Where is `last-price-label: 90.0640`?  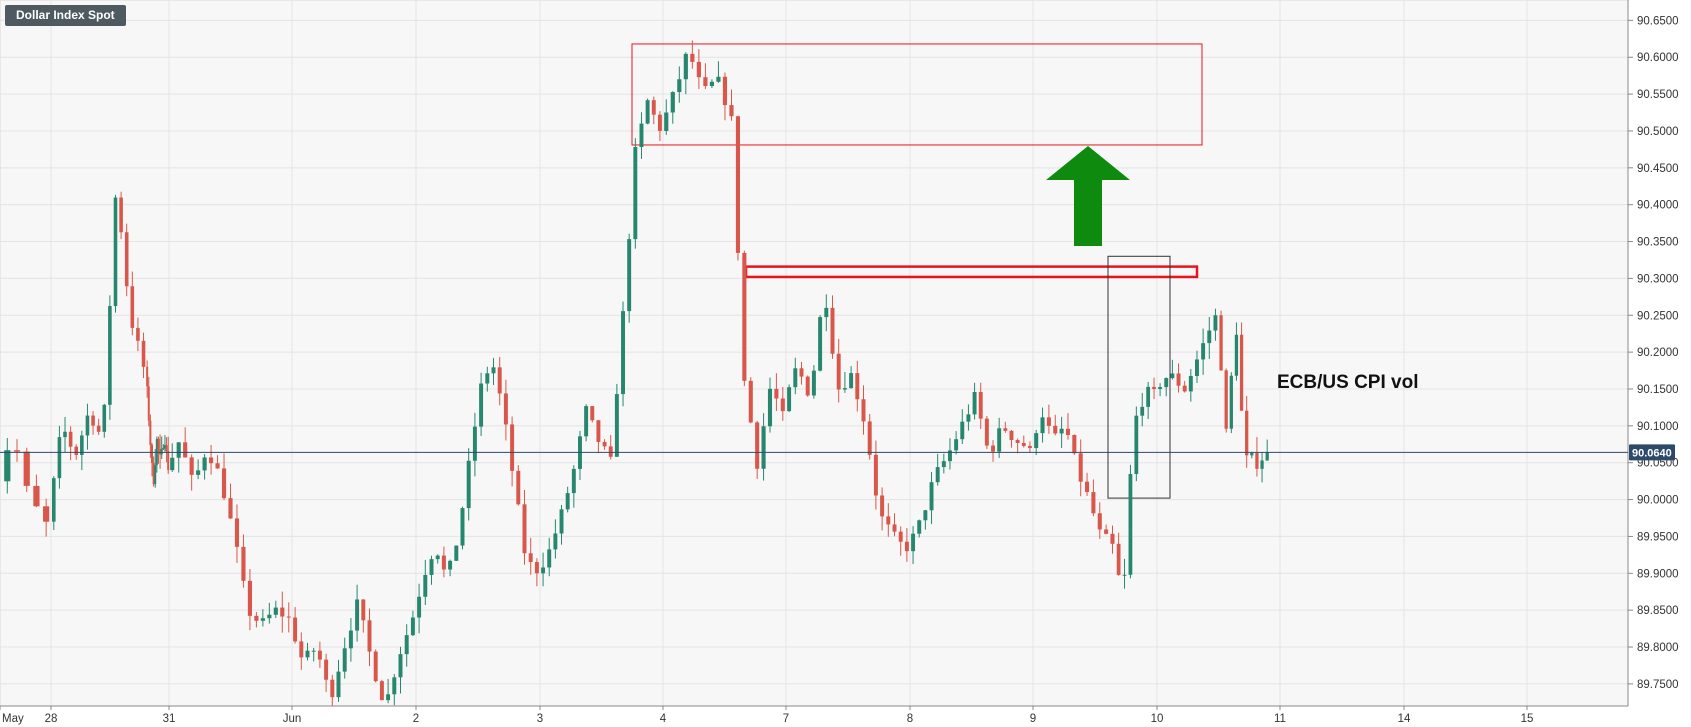
last-price-label: 90.0640 is located at coordinates (1652, 453).